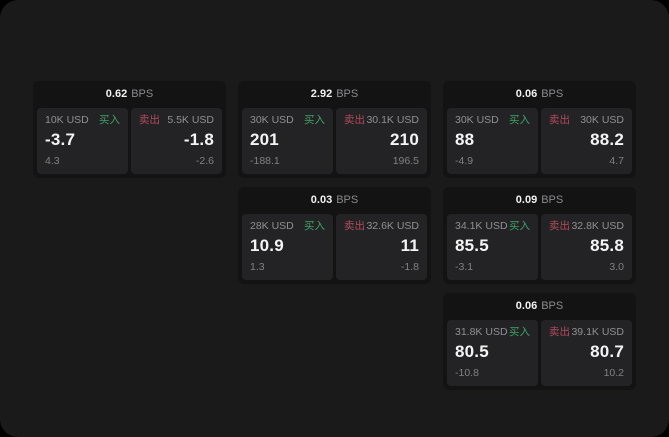 Image resolution: width=669 pixels, height=437 pixels. I want to click on sell-amount: 32.8K USD, so click(597, 226).